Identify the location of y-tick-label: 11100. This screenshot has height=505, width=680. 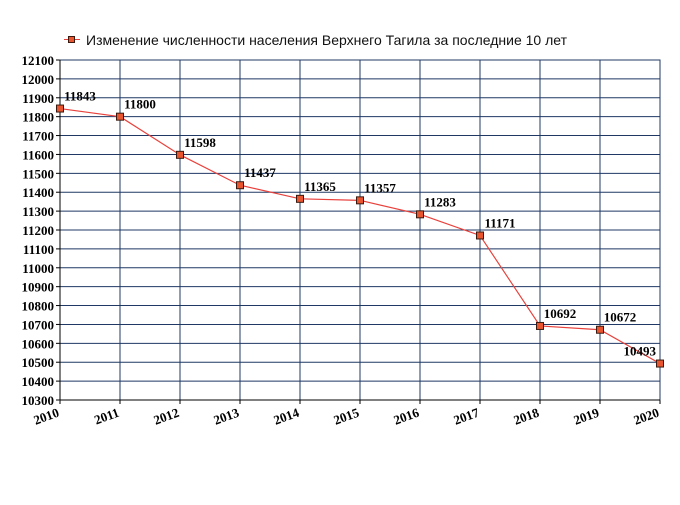
(38, 249).